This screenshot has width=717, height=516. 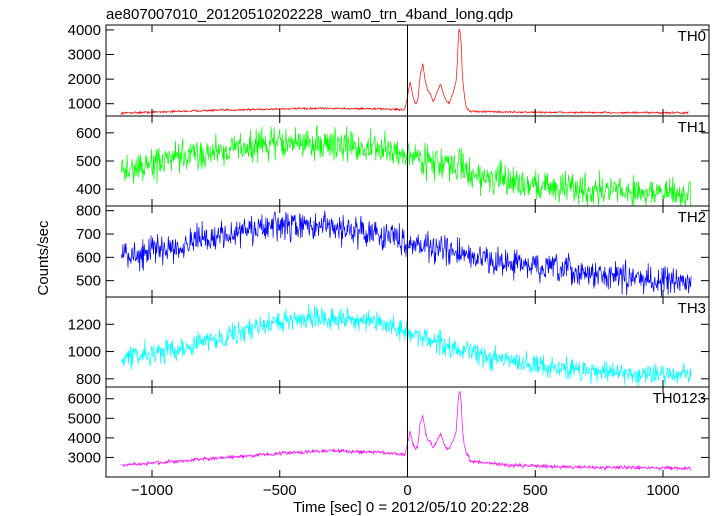 I want to click on panel-label-th1: TH1, so click(x=692, y=127).